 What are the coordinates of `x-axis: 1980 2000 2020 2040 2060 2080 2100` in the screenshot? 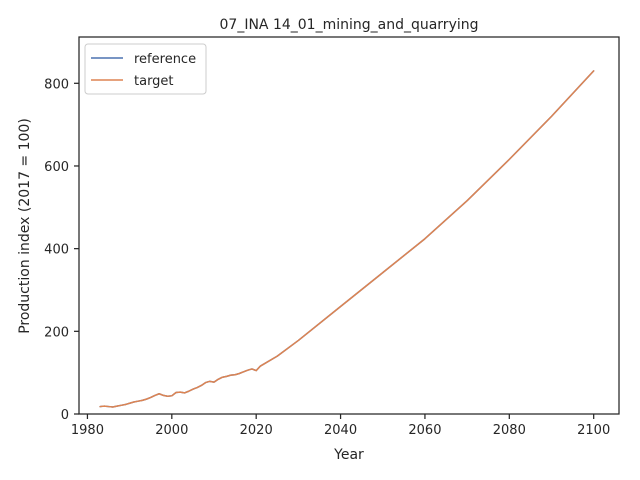 It's located at (340, 426).